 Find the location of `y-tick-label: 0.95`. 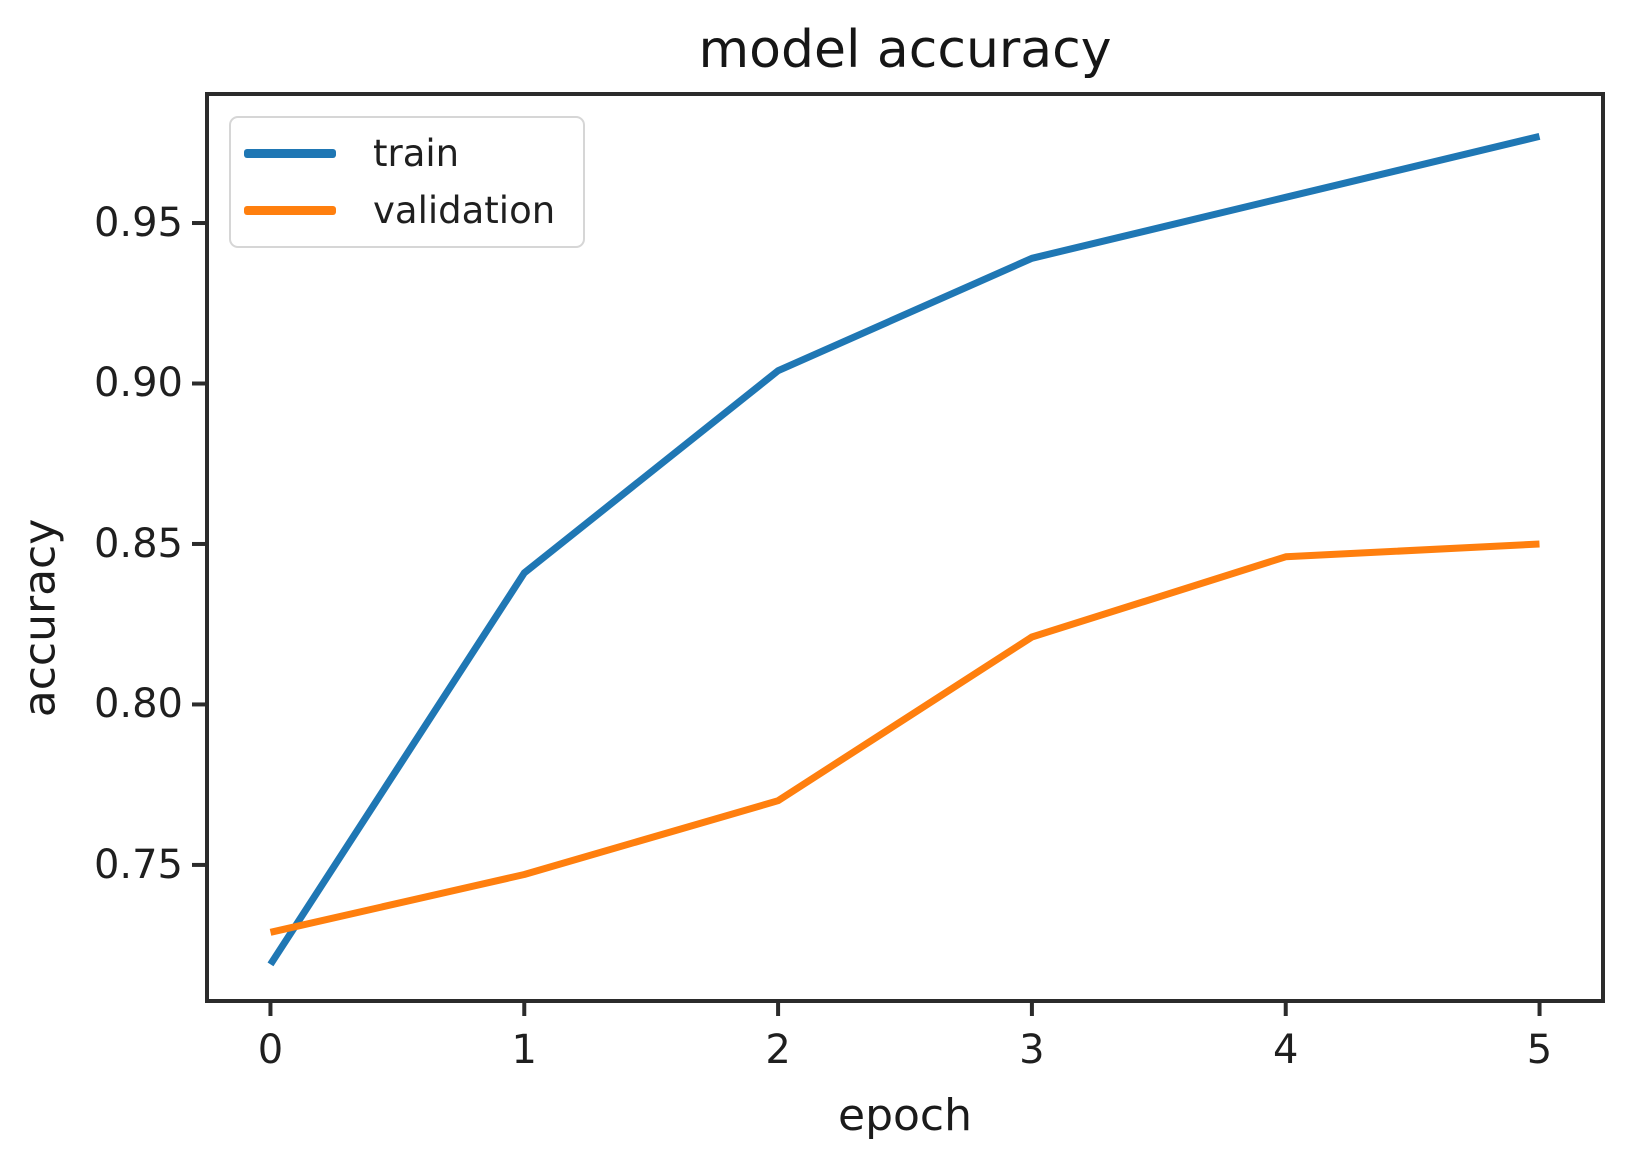

y-tick-label: 0.95 is located at coordinates (138, 223).